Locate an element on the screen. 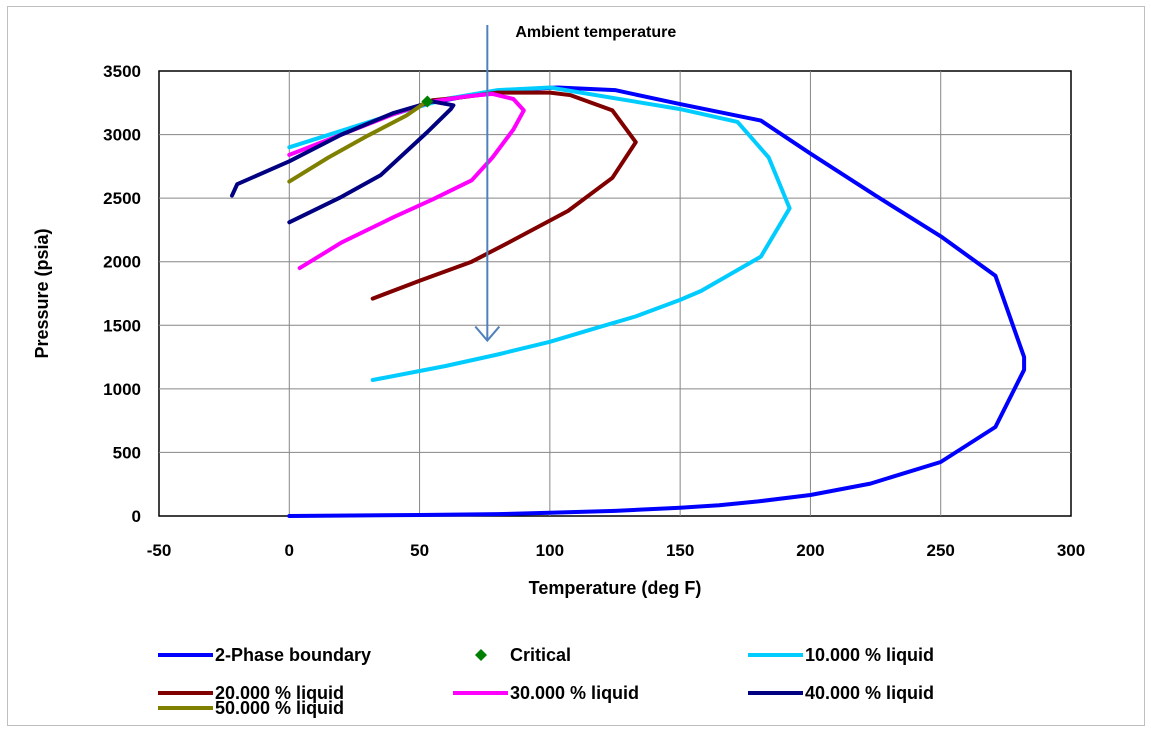  legend-label: 40.000 % liquid is located at coordinates (869, 693).